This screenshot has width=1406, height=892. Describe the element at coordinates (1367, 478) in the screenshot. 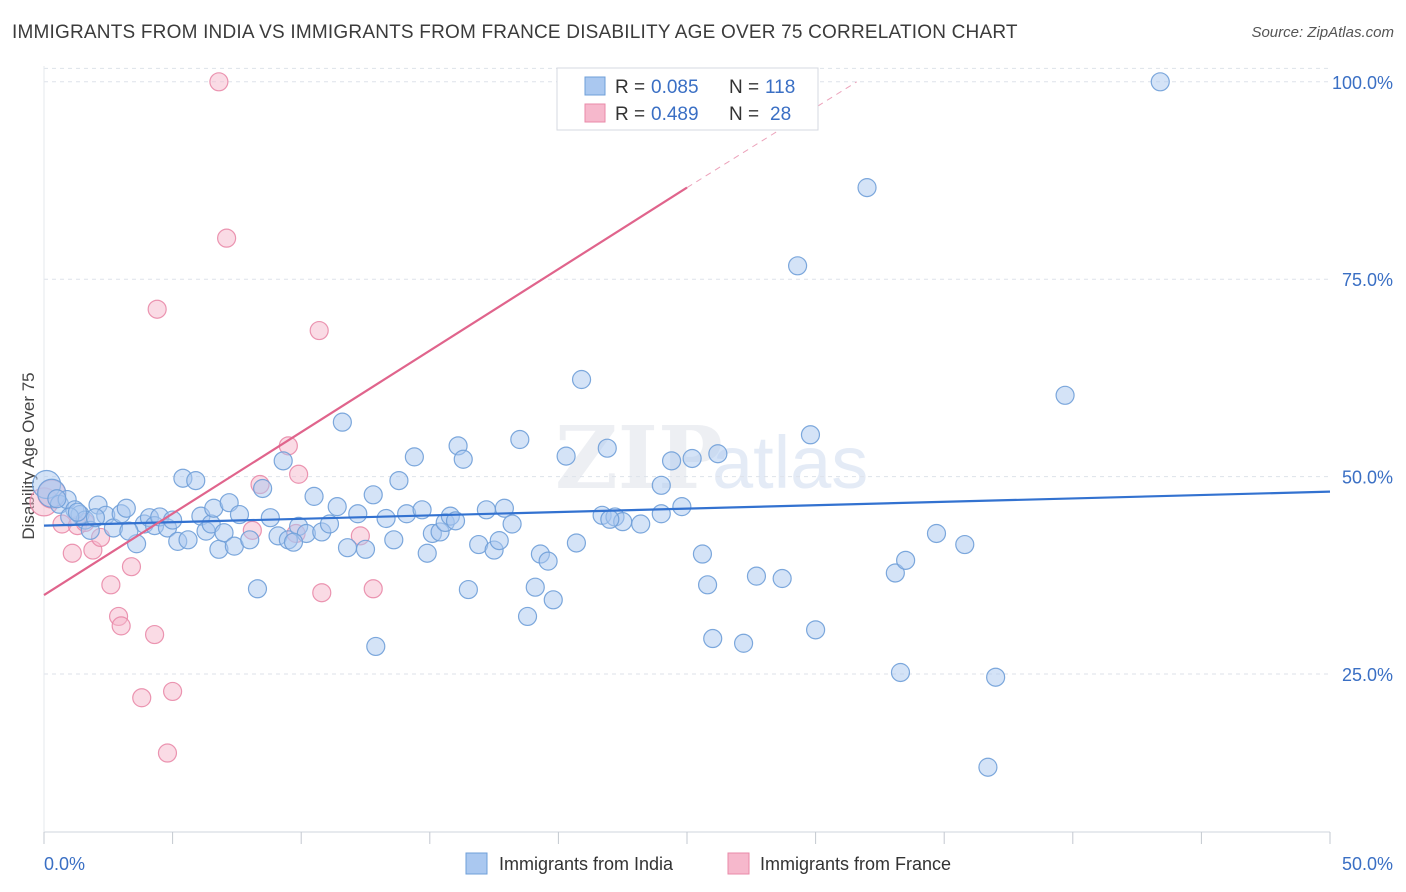

I see `y-tick-label-50: 50.0%` at that location.